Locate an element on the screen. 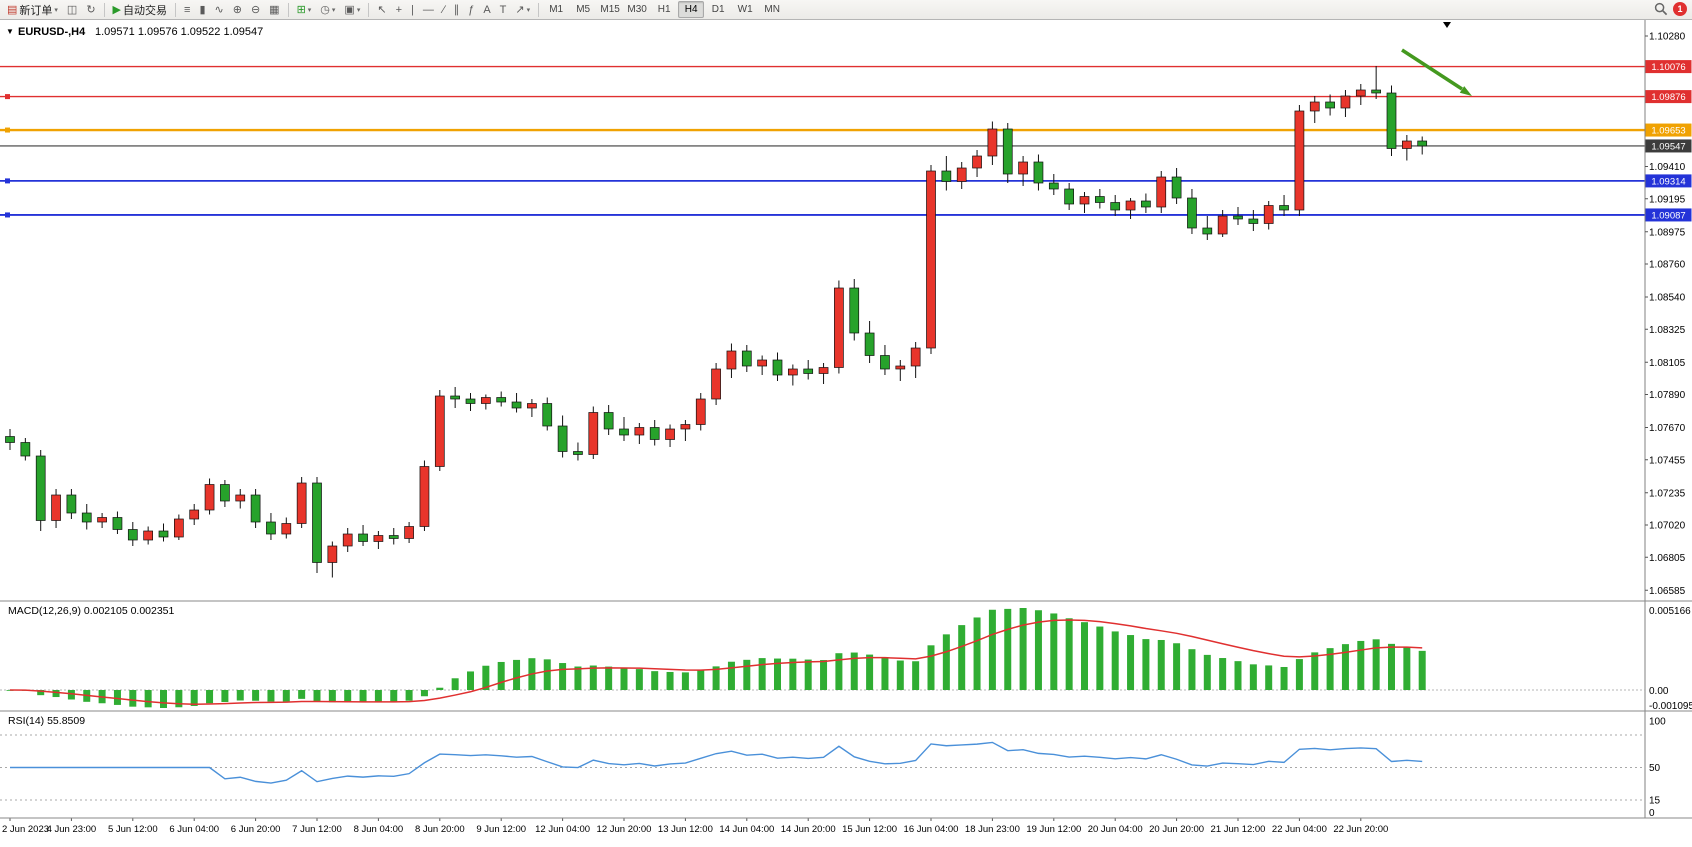 The height and width of the screenshot is (847, 1692). fibonacci-button: ƒ is located at coordinates (471, 10).